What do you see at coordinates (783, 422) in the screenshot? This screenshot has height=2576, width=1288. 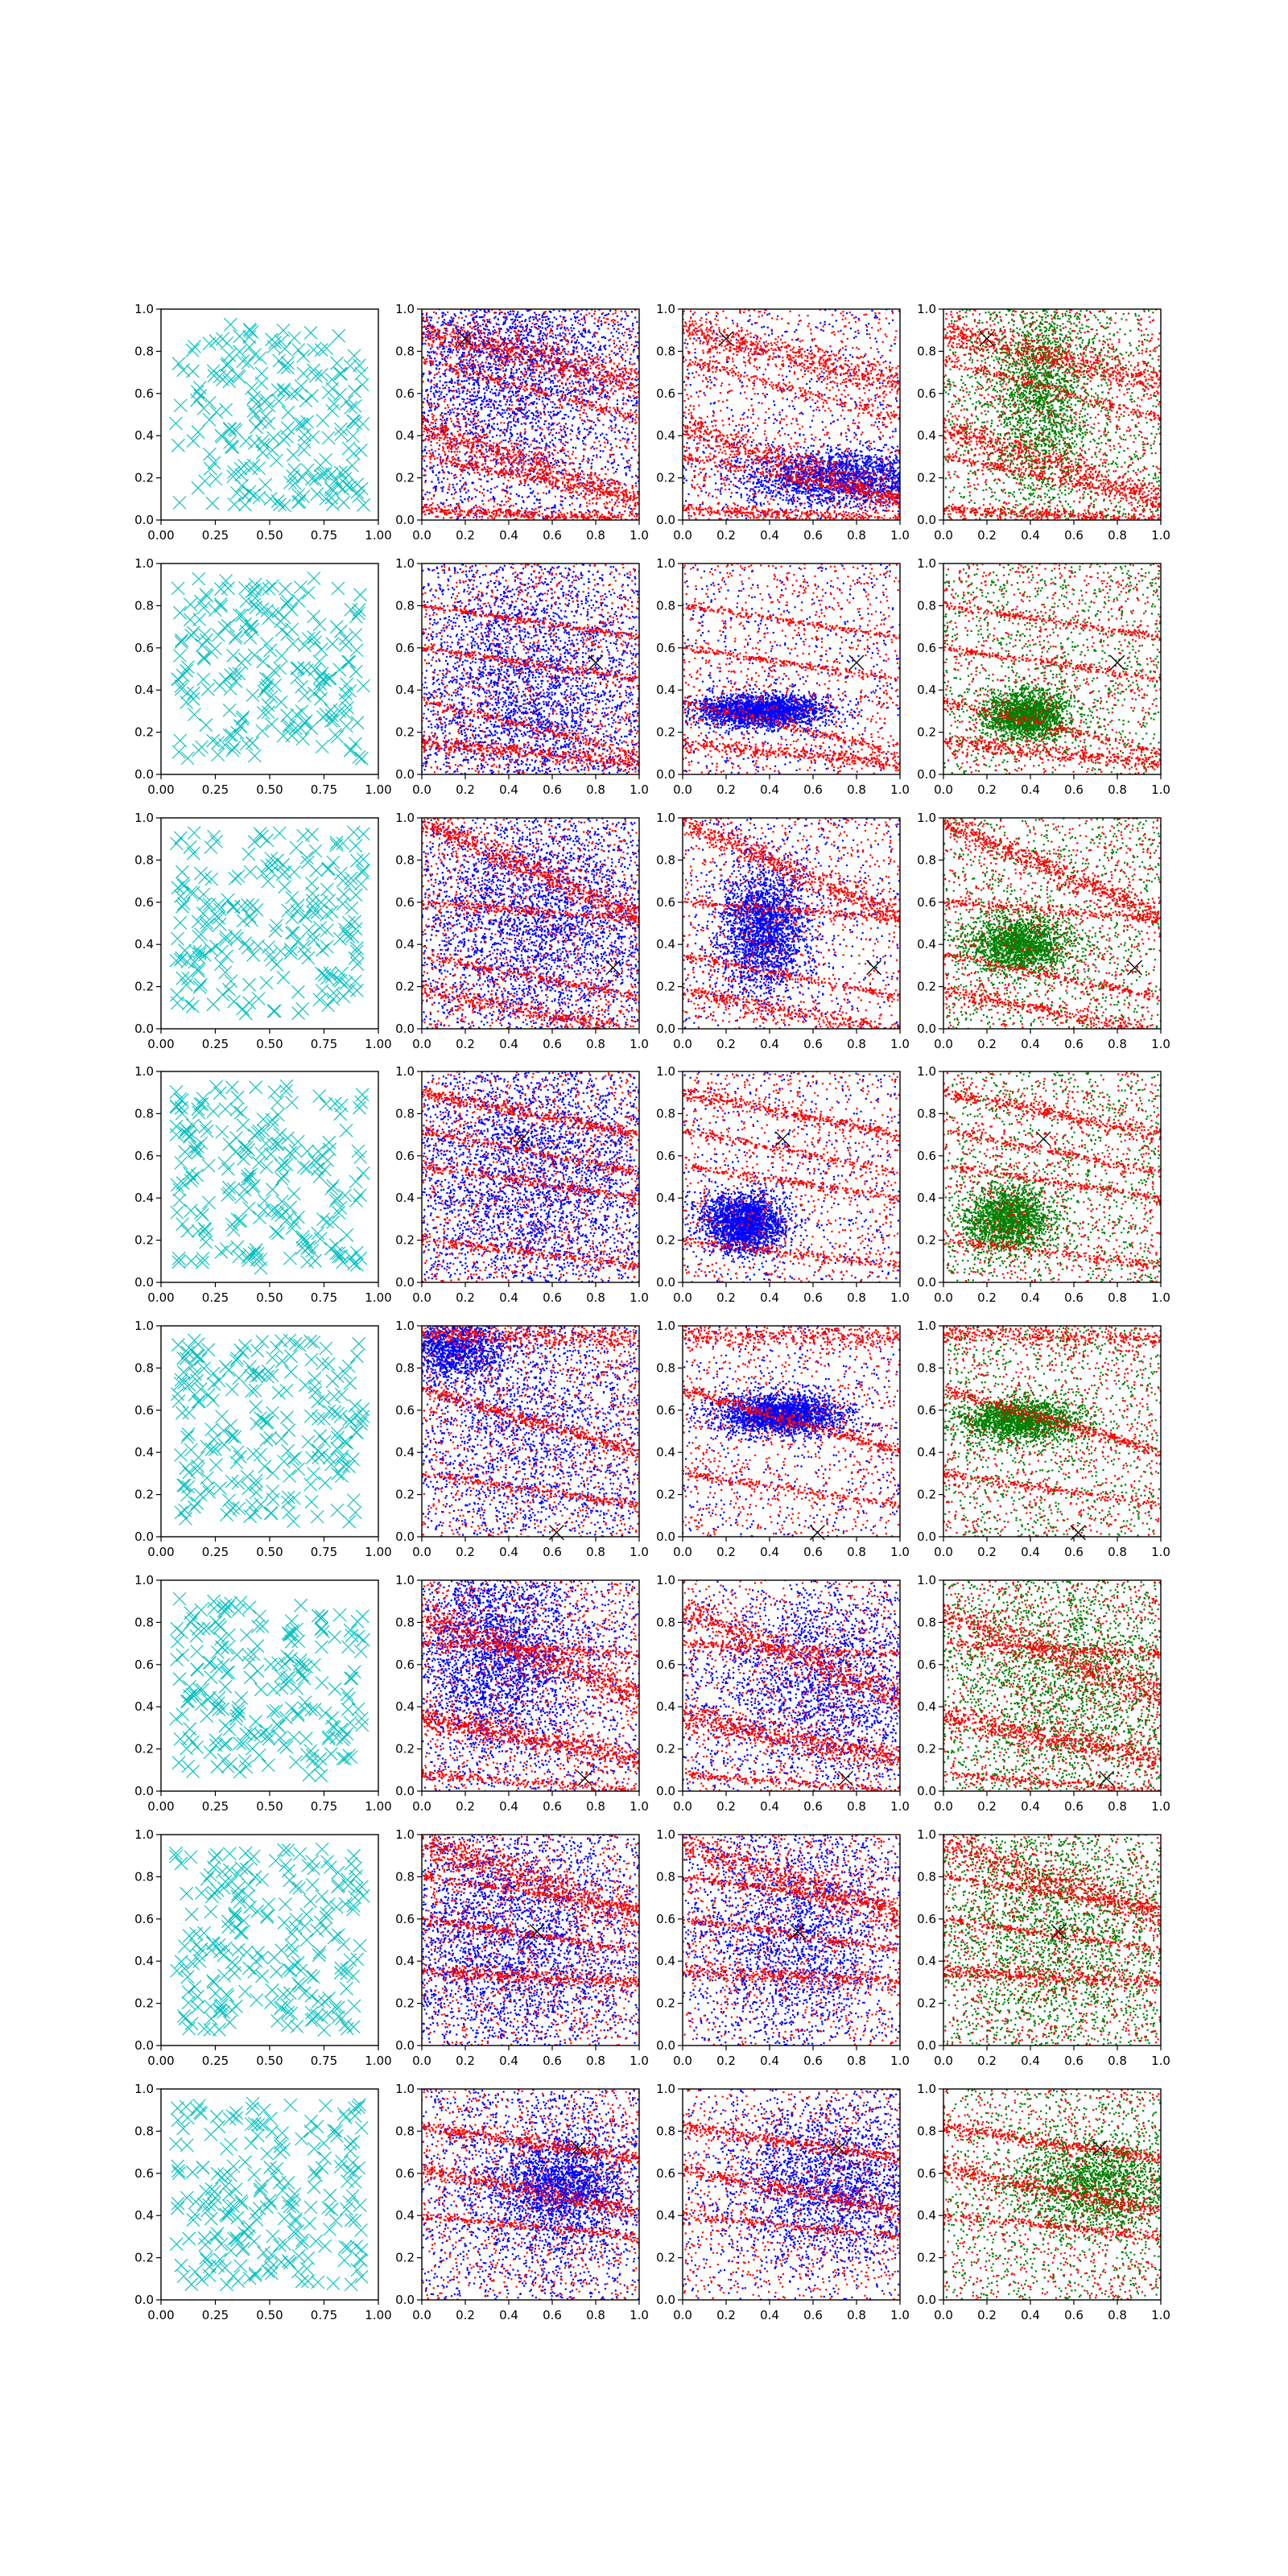 I see `subplot-r1-c3: 0.0 0.2 0.4 0.6 0.8 1.00.00.20.40.60.81.0` at bounding box center [783, 422].